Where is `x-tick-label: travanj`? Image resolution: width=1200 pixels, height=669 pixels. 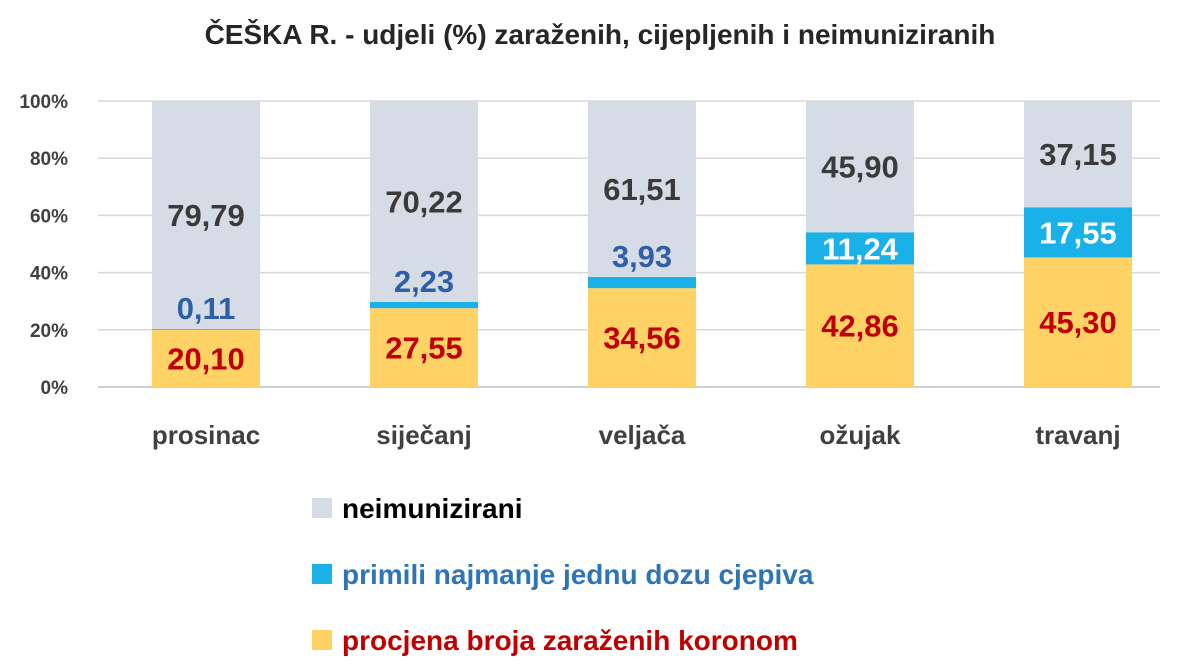 x-tick-label: travanj is located at coordinates (1077, 435).